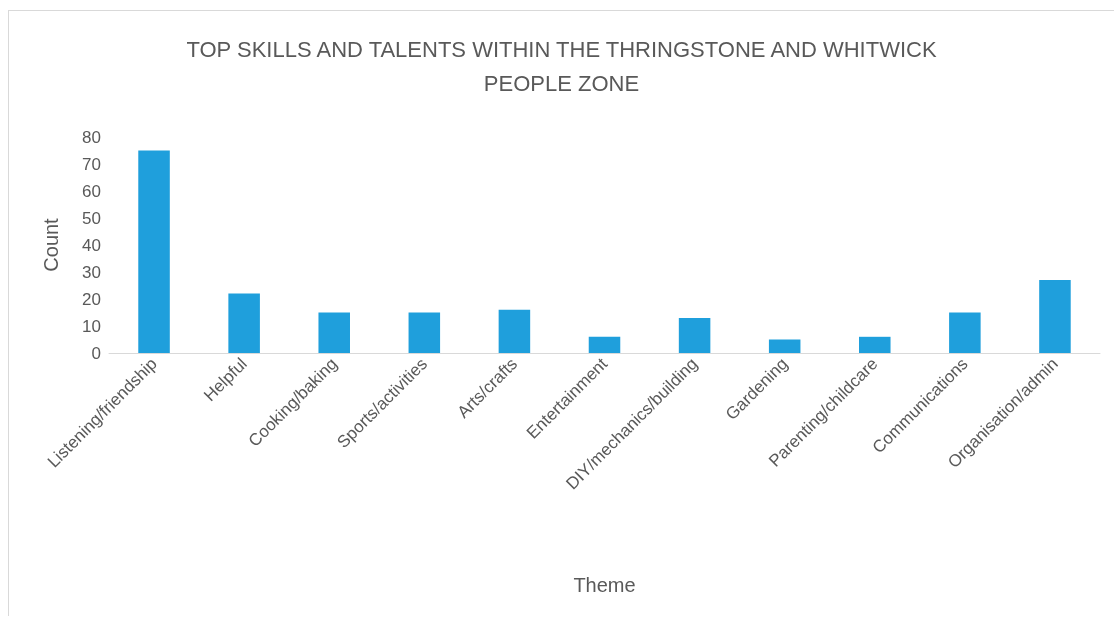  What do you see at coordinates (96, 353) in the screenshot?
I see `y-tick-label: 0` at bounding box center [96, 353].